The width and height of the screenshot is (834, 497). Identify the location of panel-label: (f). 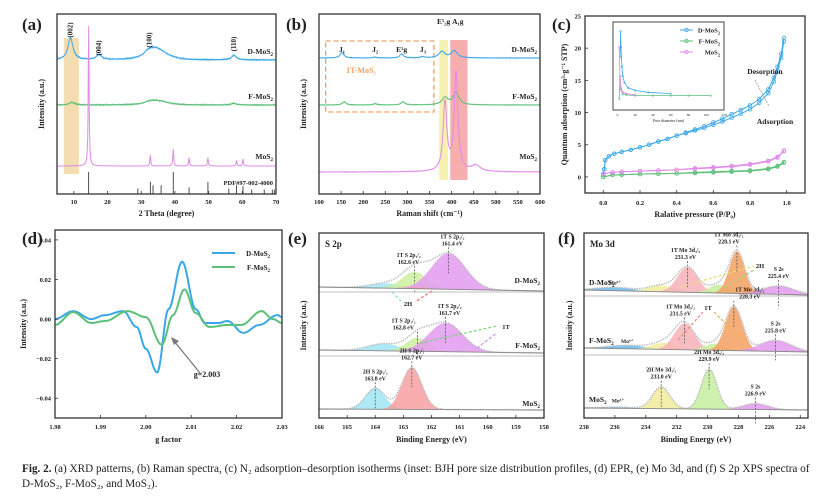
(566, 238).